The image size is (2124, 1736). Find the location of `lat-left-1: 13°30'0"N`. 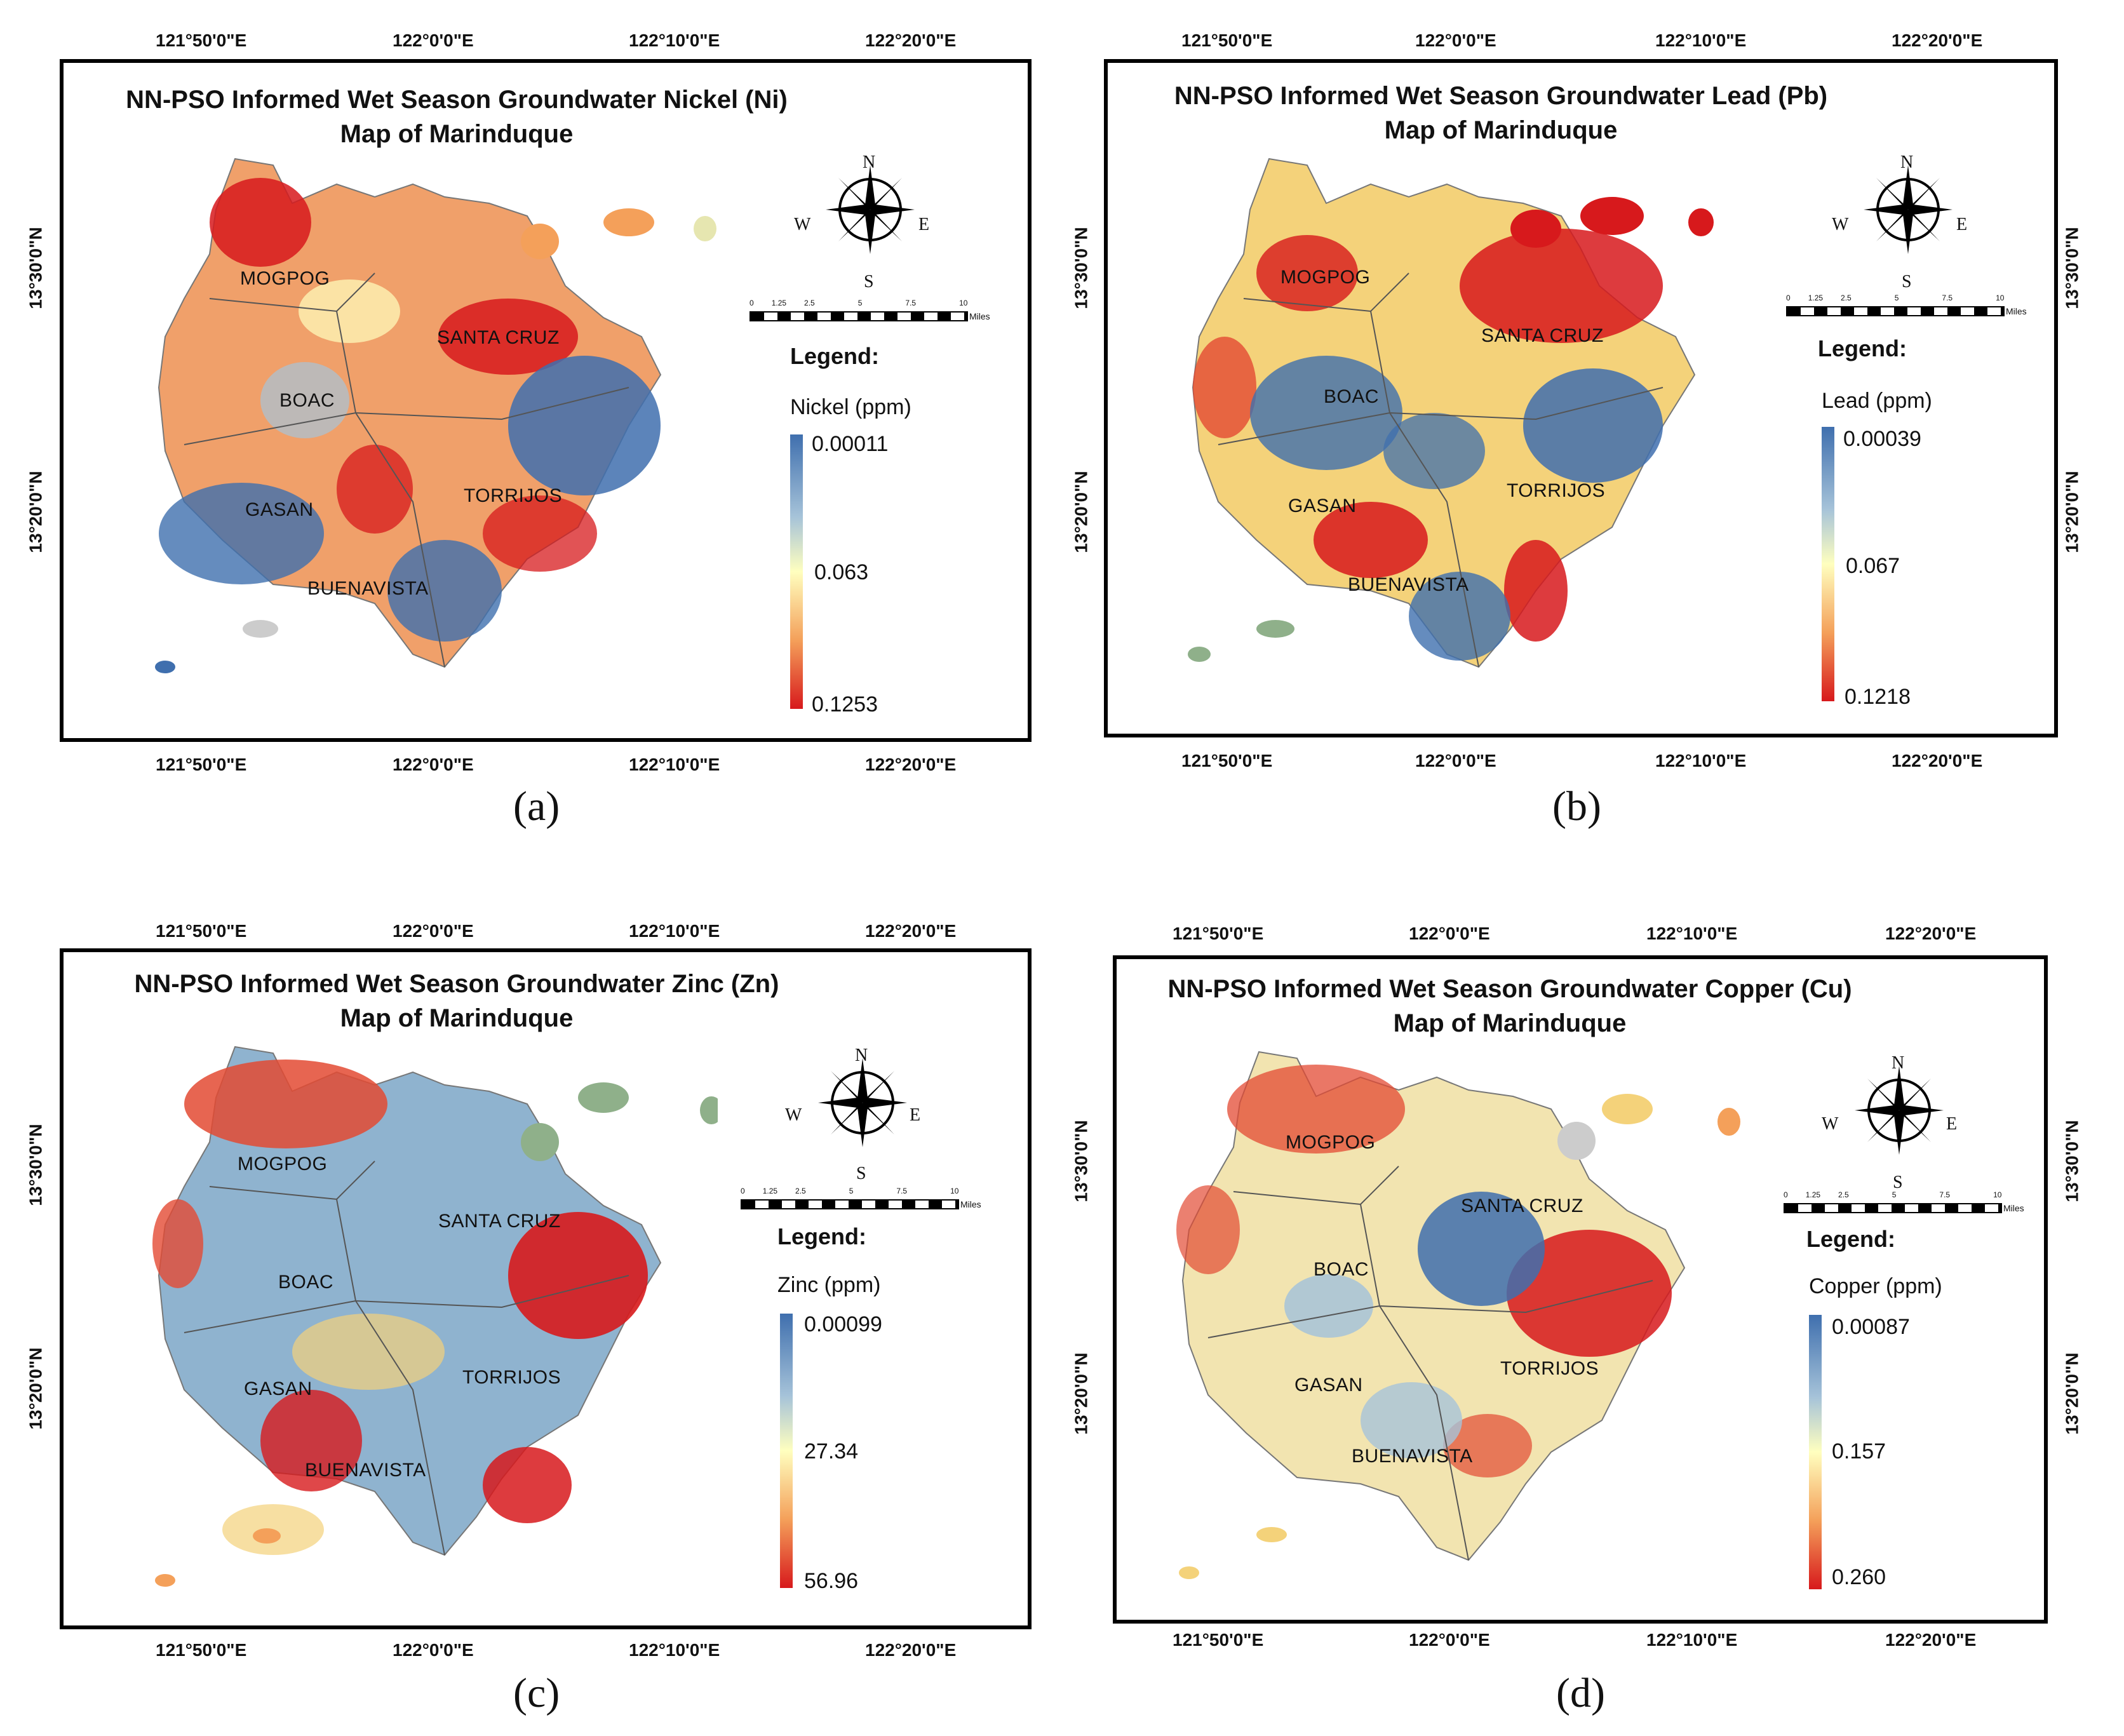

lat-left-1: 13°30'0"N is located at coordinates (35, 268).